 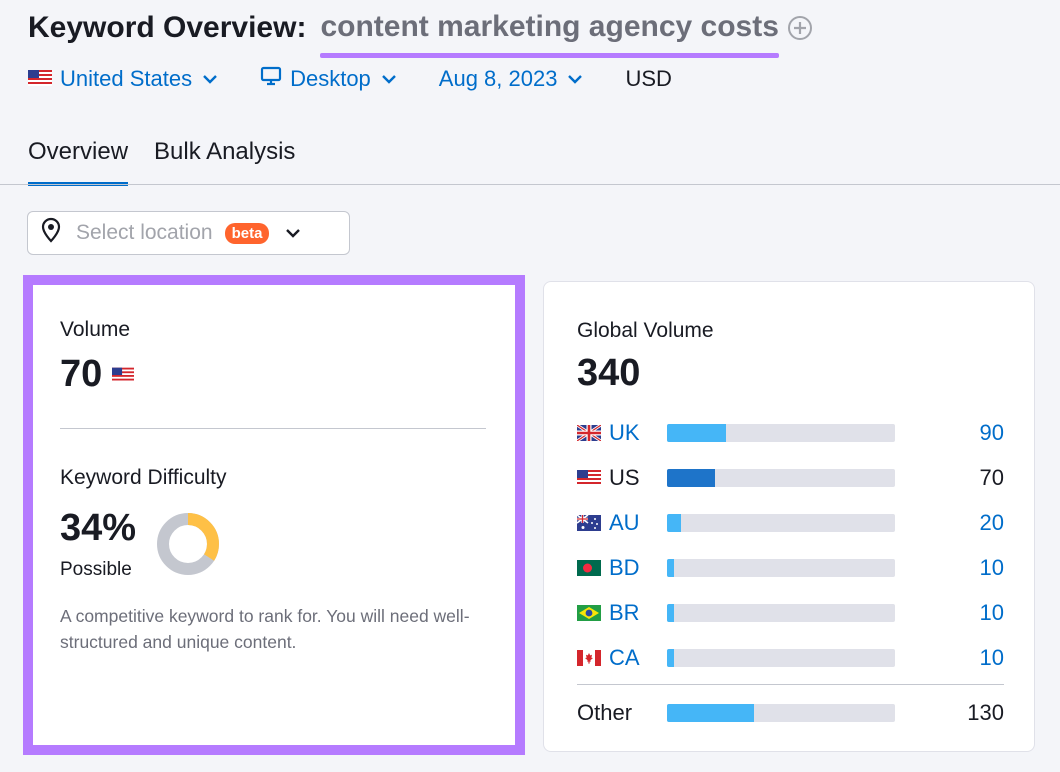 I want to click on country-row-bd: BD 10, so click(x=790, y=568).